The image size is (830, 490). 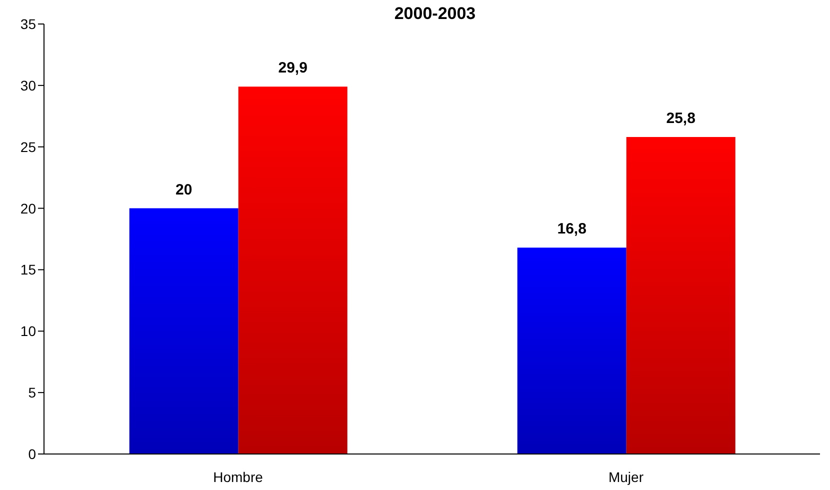 What do you see at coordinates (681, 119) in the screenshot?
I see `data-label: 25,8` at bounding box center [681, 119].